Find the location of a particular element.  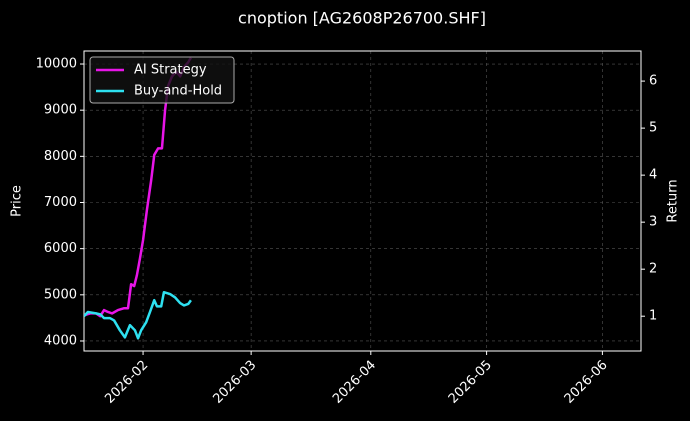

y-tick-label: 8000 is located at coordinates (60, 156).